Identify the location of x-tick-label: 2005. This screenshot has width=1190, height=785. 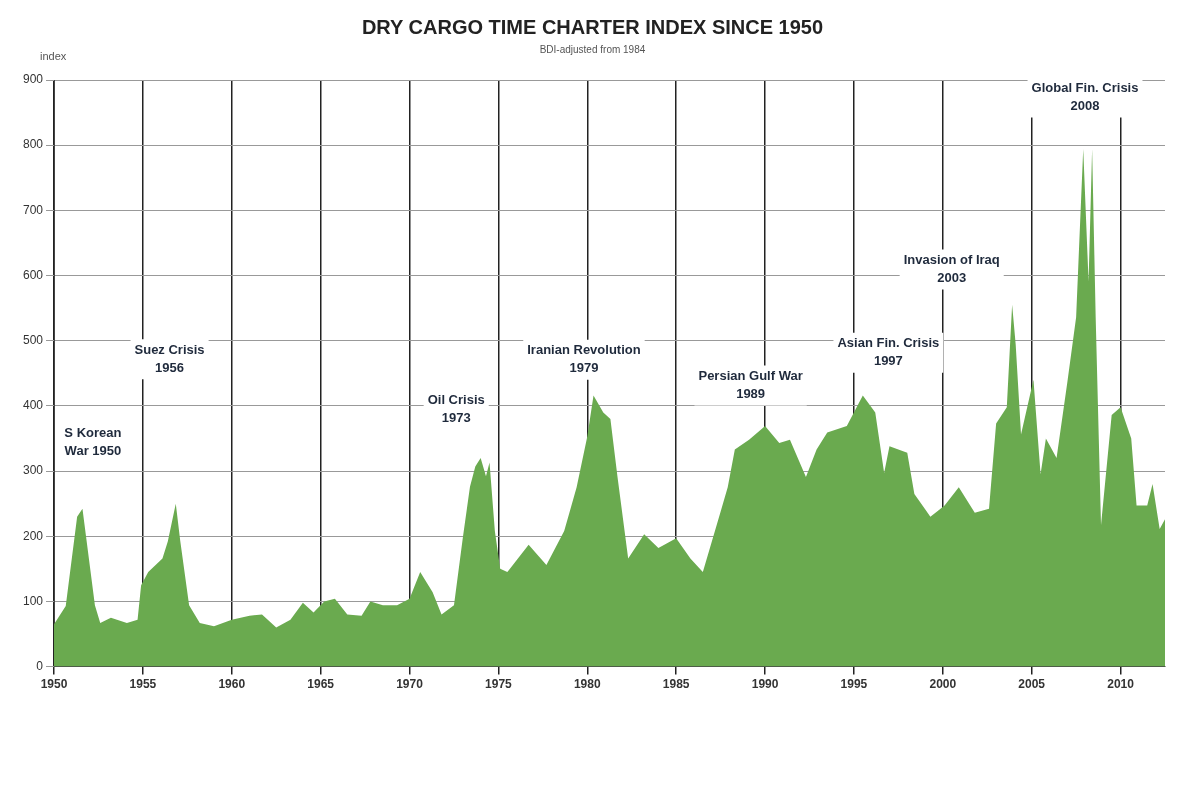
(1032, 684).